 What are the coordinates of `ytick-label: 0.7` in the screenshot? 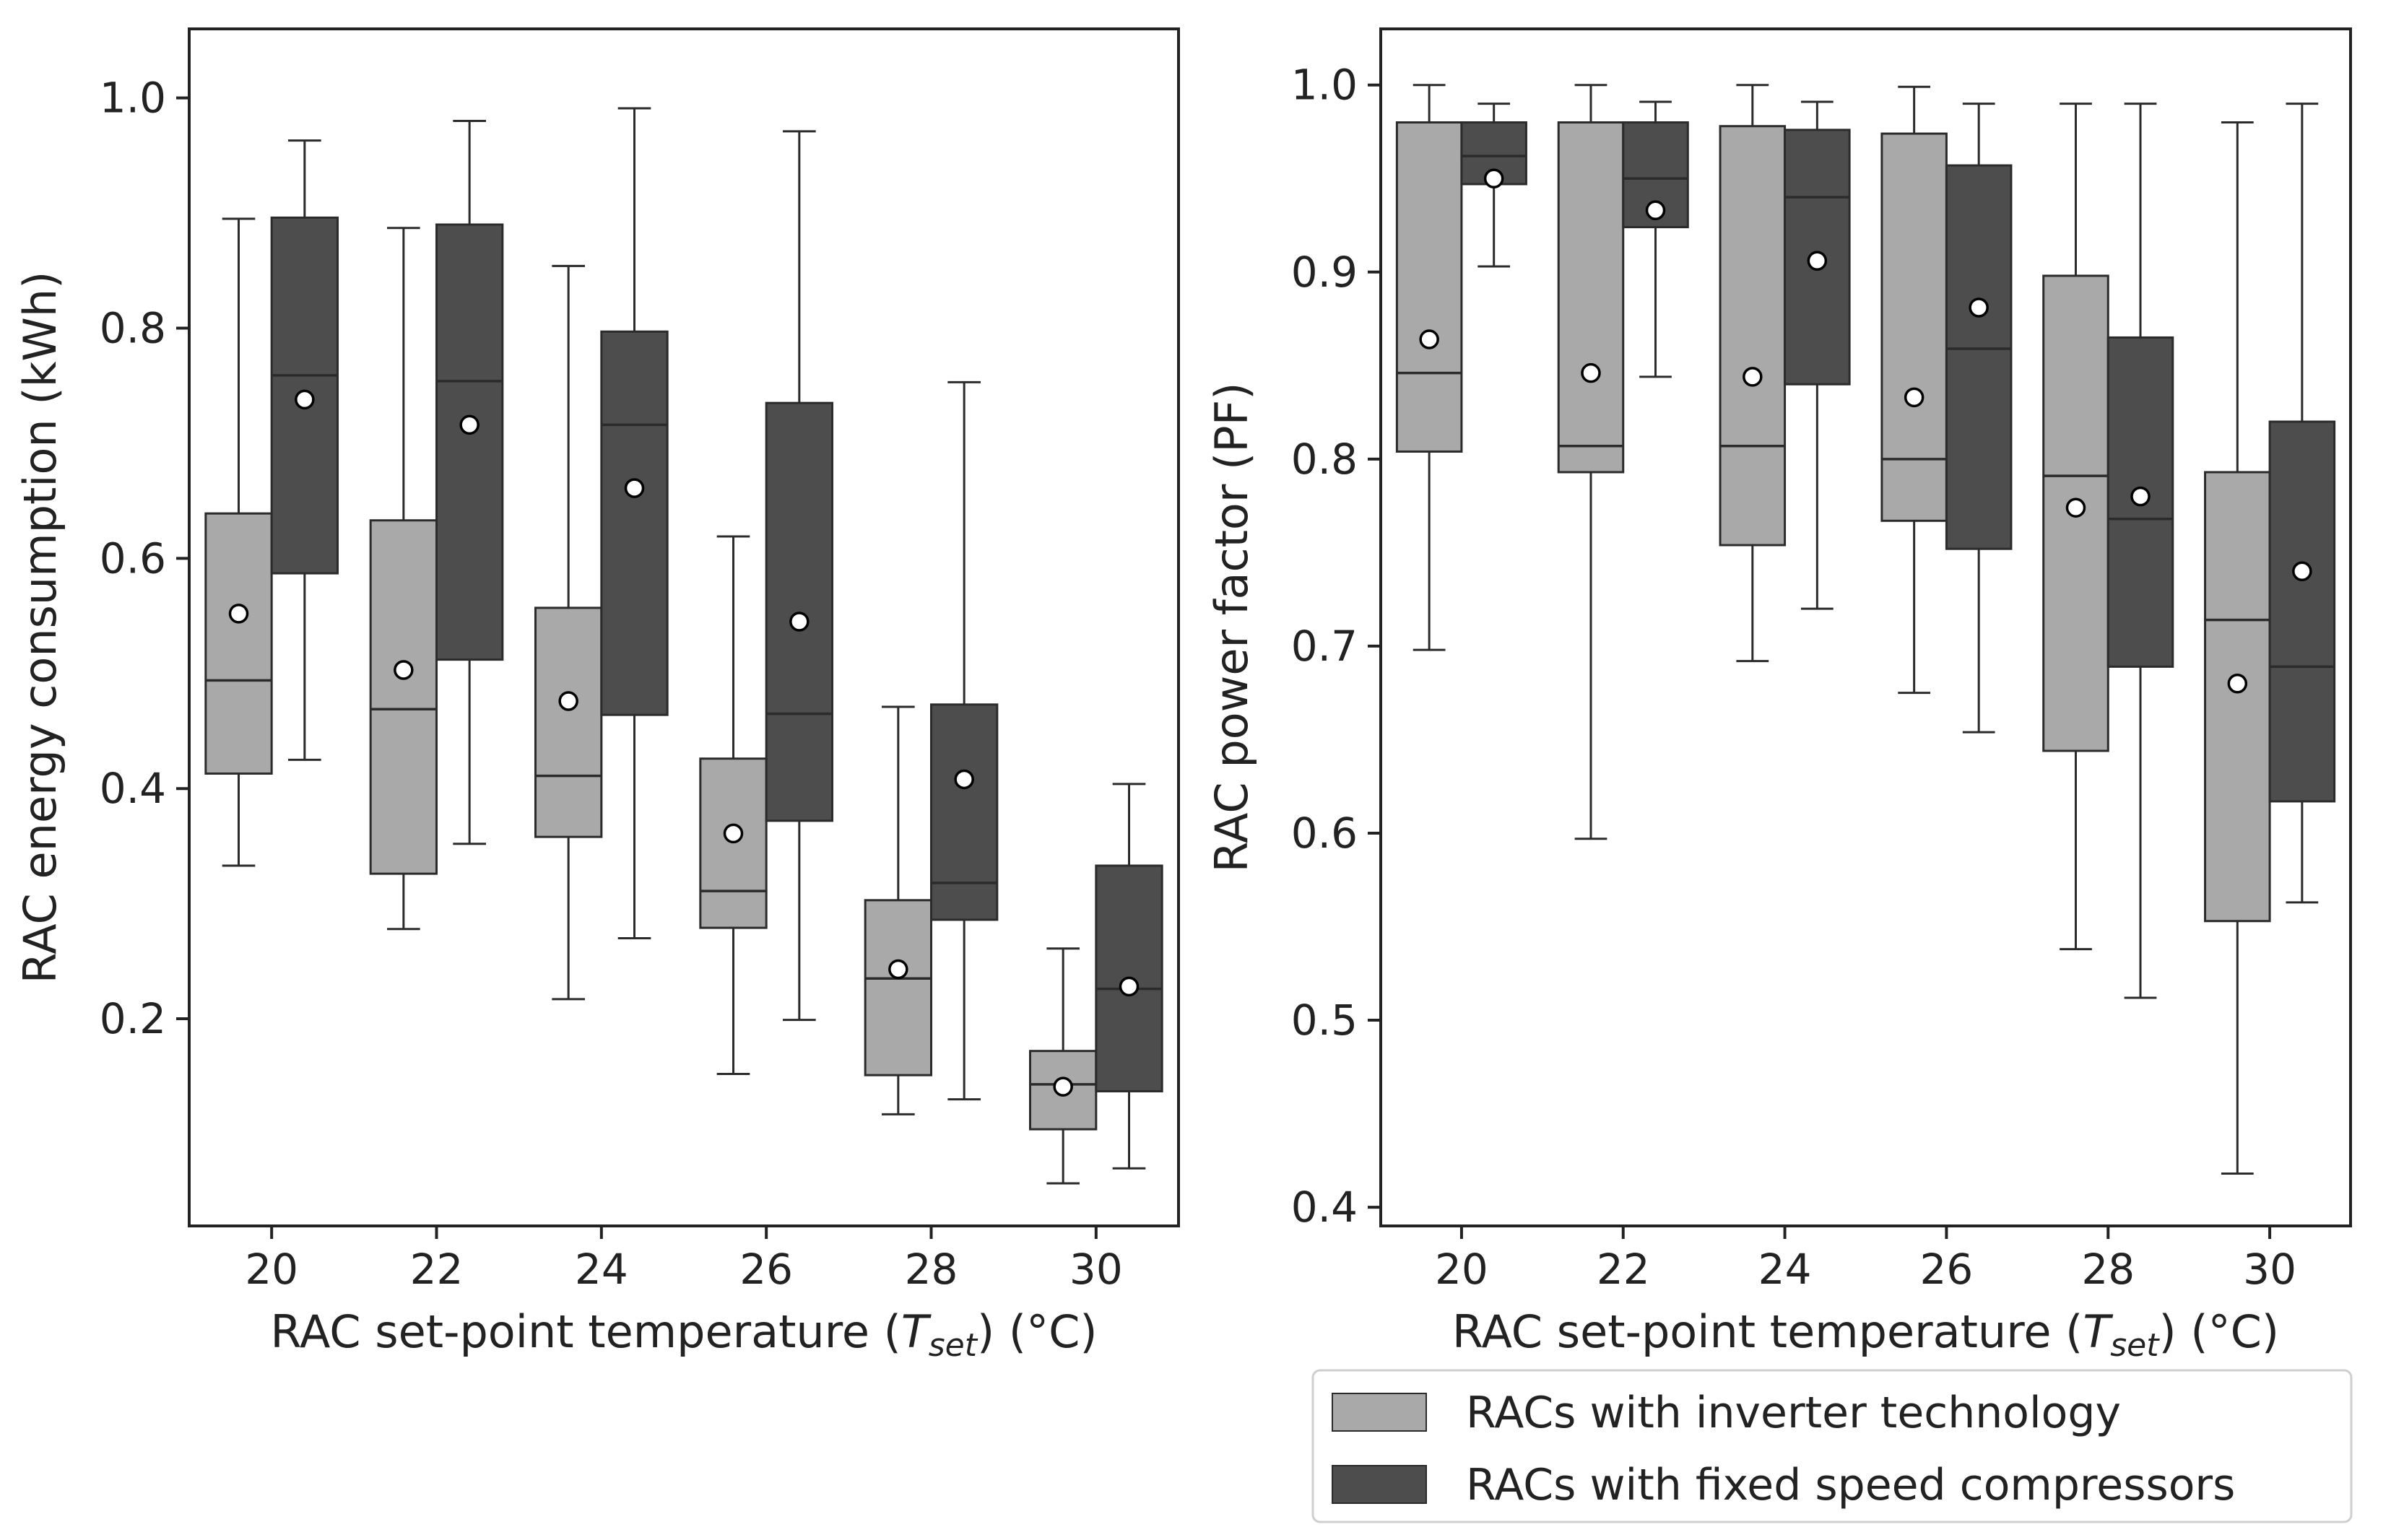 It's located at (1324, 646).